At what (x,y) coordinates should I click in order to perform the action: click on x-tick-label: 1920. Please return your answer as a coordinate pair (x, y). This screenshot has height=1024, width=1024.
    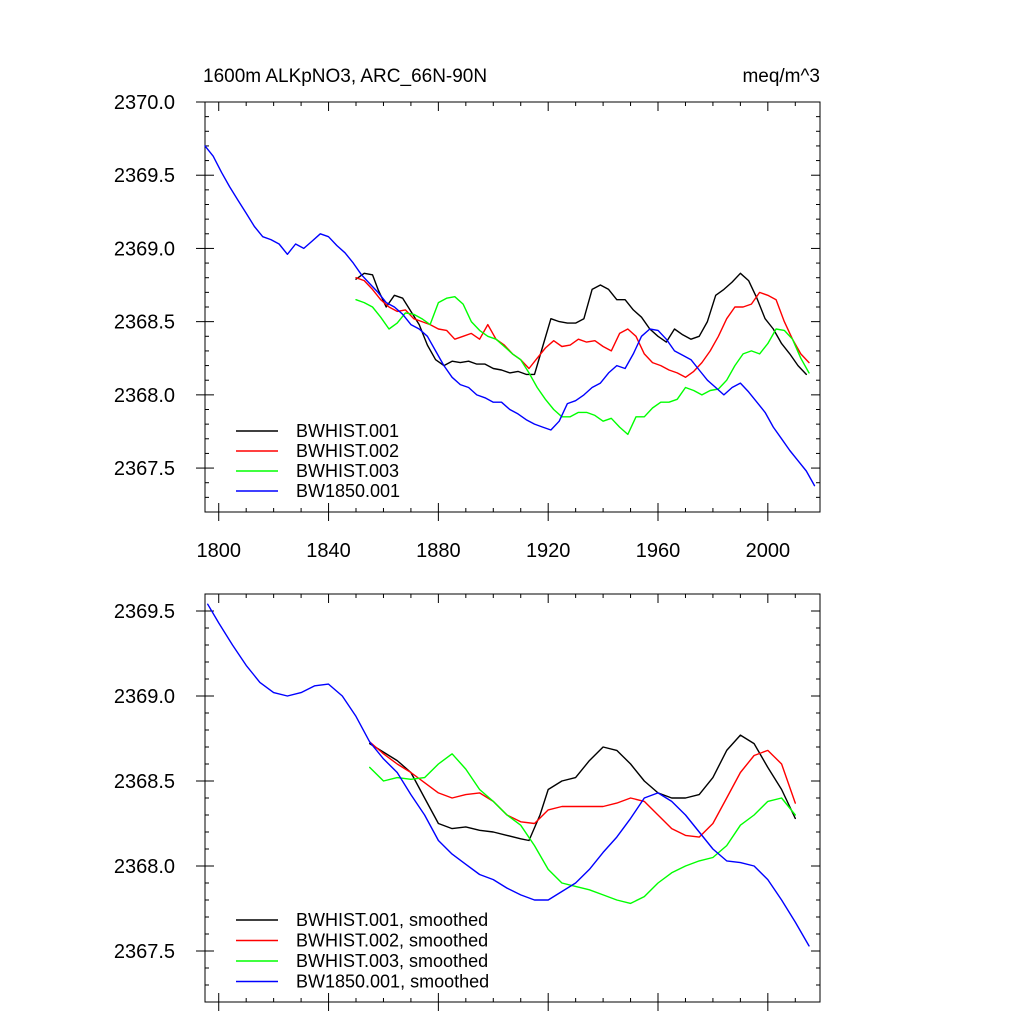
    Looking at the image, I should click on (548, 551).